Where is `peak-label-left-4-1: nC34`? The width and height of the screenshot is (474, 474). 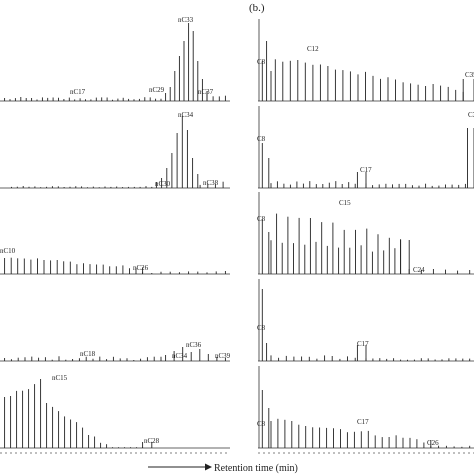
peak-label-left-4-1: nC34 is located at coordinates (180, 356).